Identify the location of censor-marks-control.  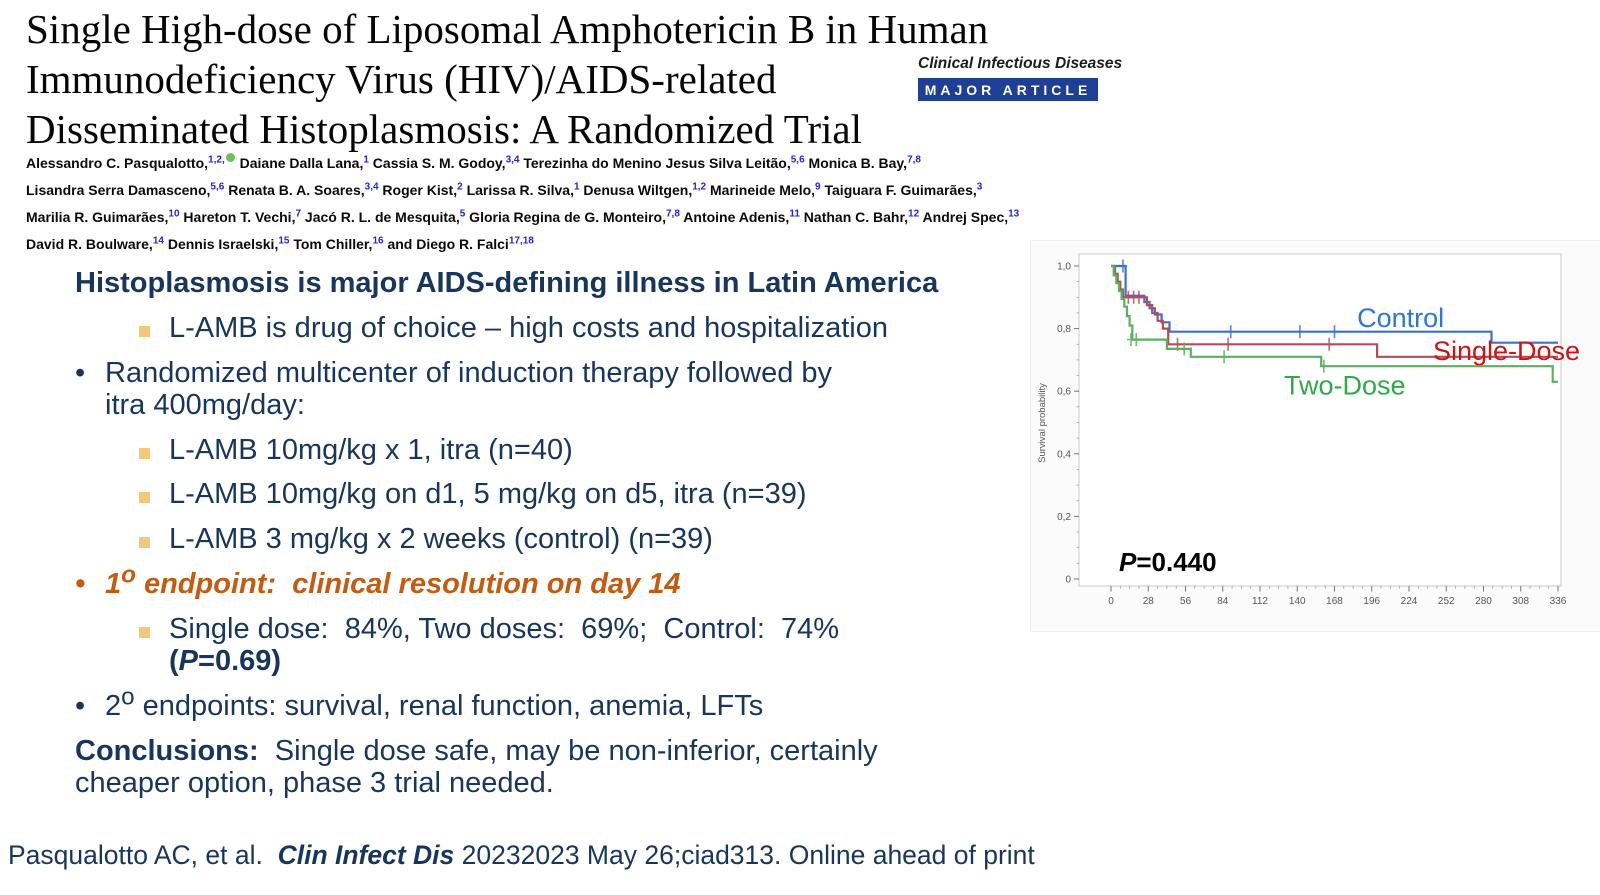
(1228, 299).